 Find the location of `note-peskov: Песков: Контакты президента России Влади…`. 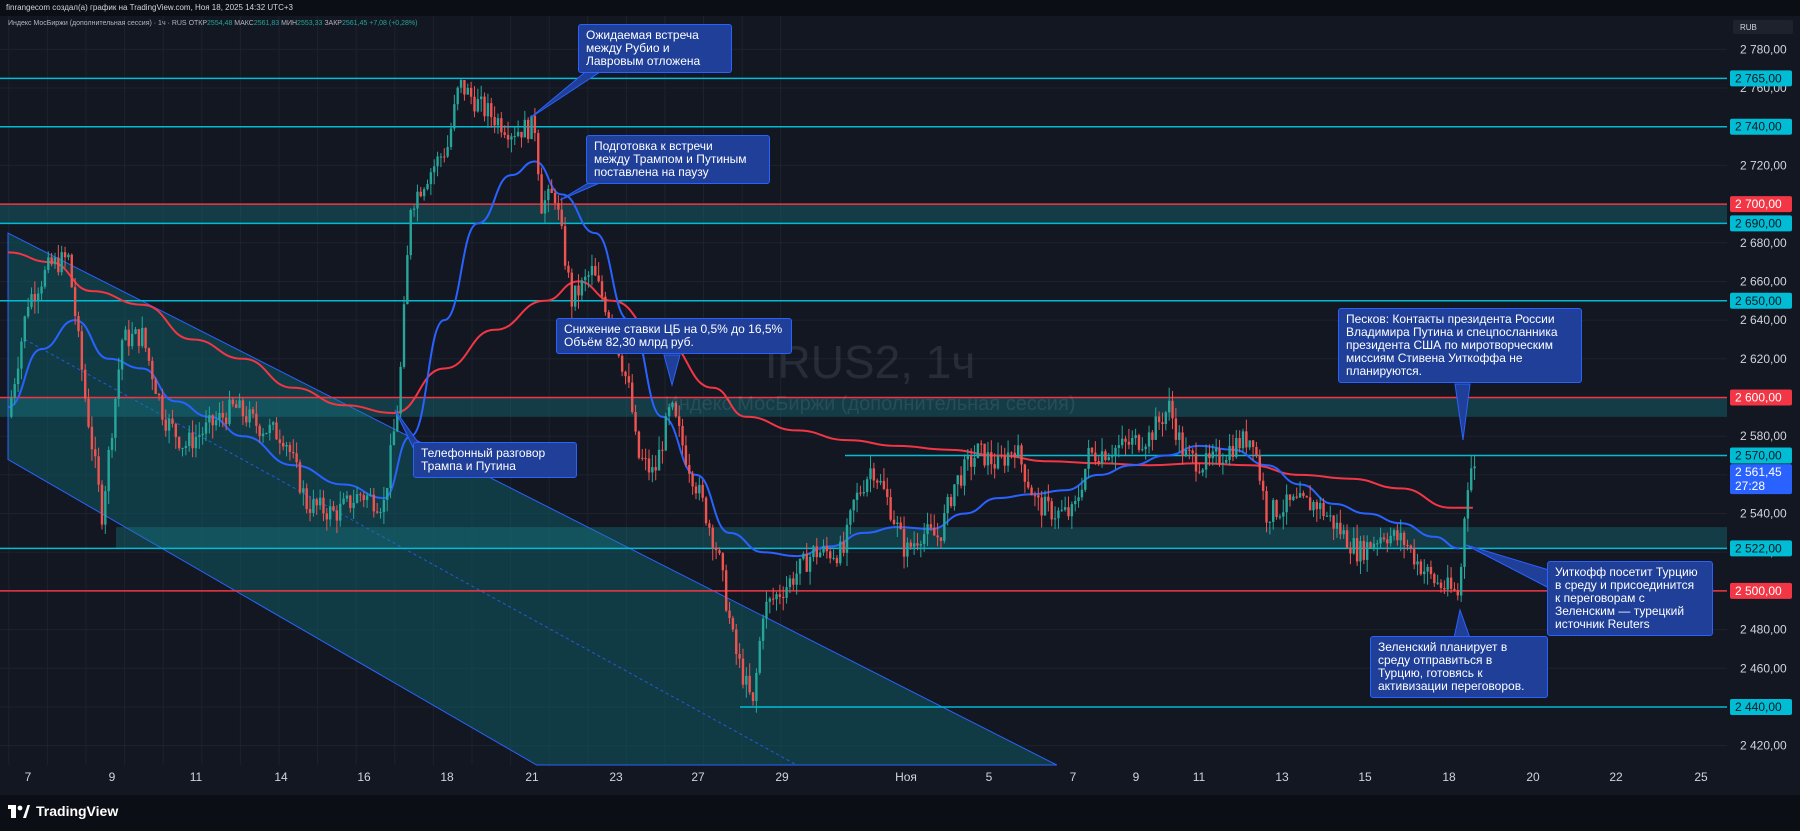

note-peskov: Песков: Контакты президента России Влади… is located at coordinates (1460, 345).